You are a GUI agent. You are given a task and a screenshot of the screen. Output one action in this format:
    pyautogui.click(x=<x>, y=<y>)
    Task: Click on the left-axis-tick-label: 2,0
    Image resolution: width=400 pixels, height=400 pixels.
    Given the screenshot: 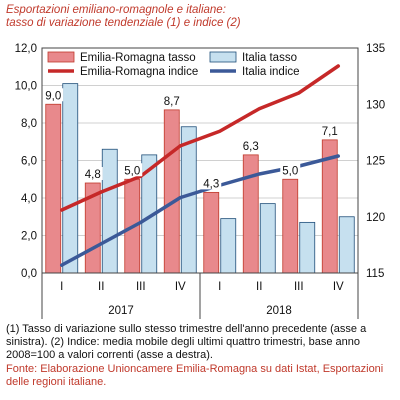 What is the action you would take?
    pyautogui.click(x=29, y=237)
    